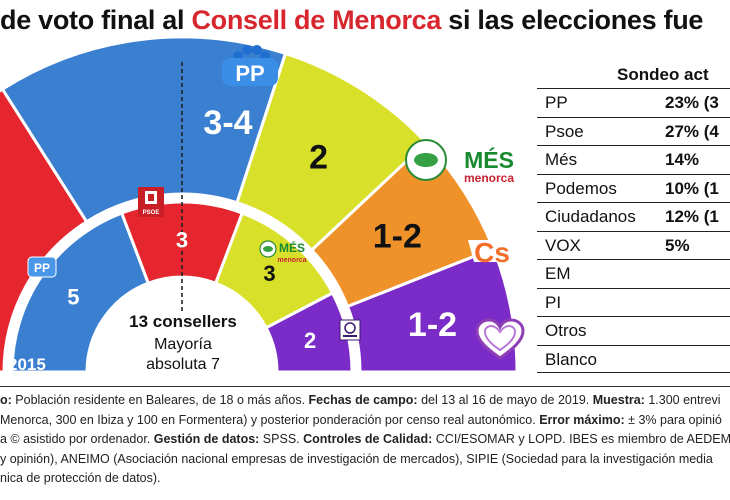  I want to click on inner-slice-podemos, so click(309, 332).